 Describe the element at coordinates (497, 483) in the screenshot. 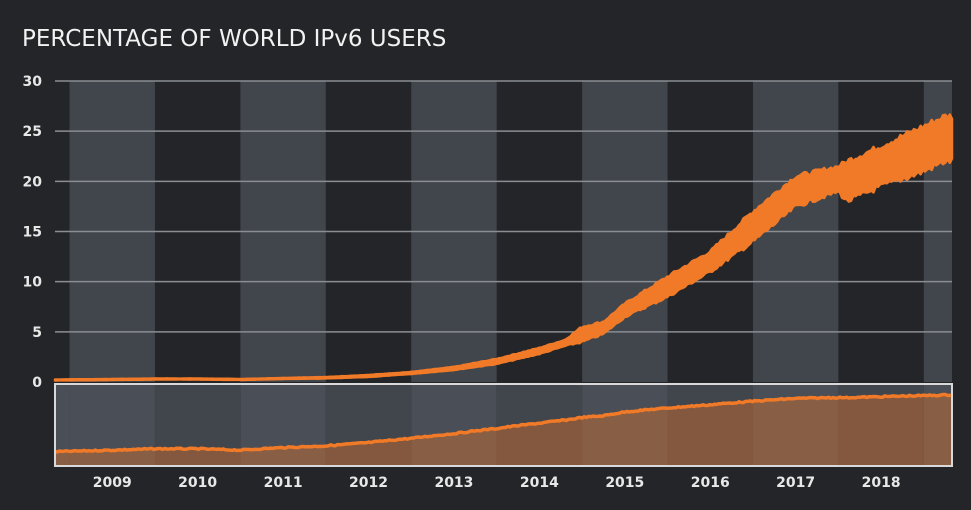

I see `x-axis-ticks: 2009 2010 2011 2012 2013 2014 2015 2016 2017 2018` at that location.